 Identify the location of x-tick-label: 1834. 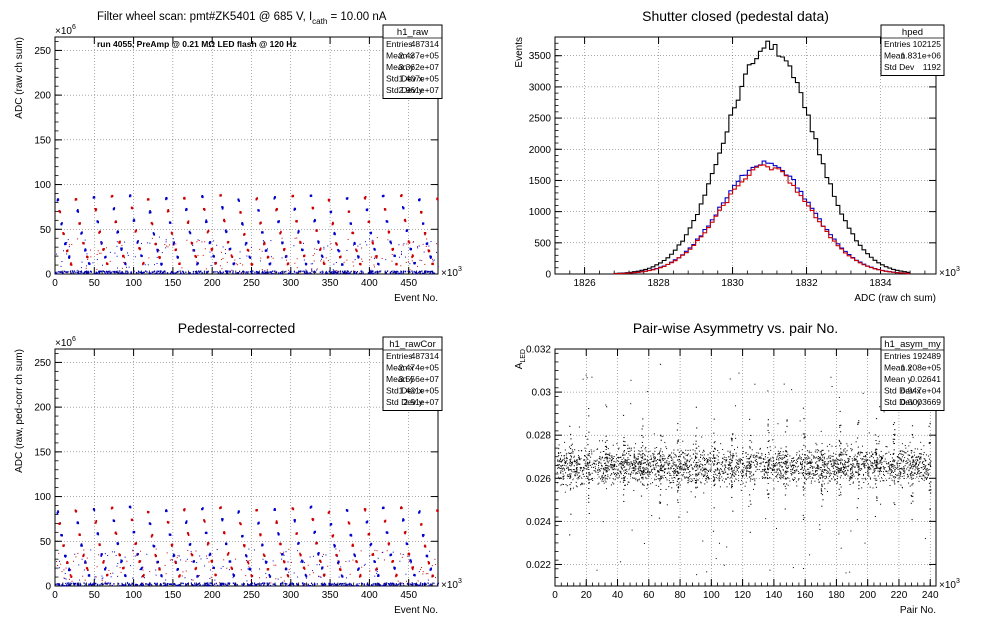
(880, 283).